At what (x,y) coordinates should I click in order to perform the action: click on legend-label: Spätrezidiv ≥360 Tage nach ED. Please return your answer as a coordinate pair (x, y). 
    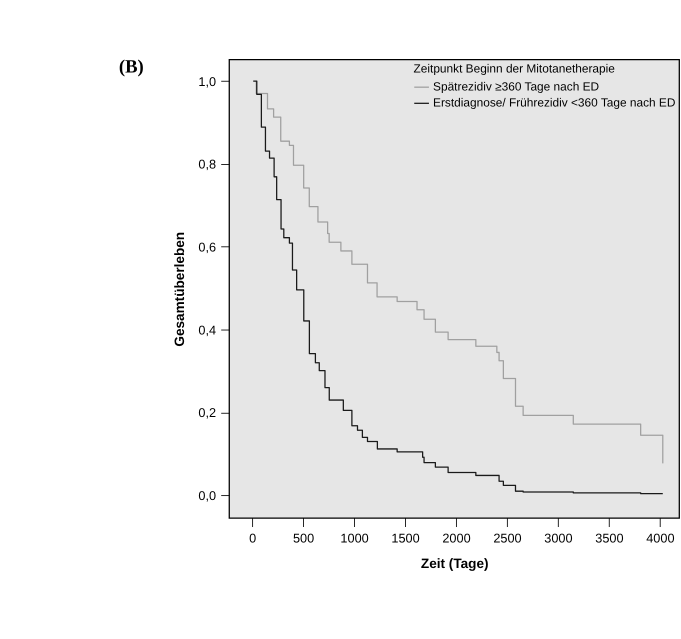
    Looking at the image, I should click on (516, 87).